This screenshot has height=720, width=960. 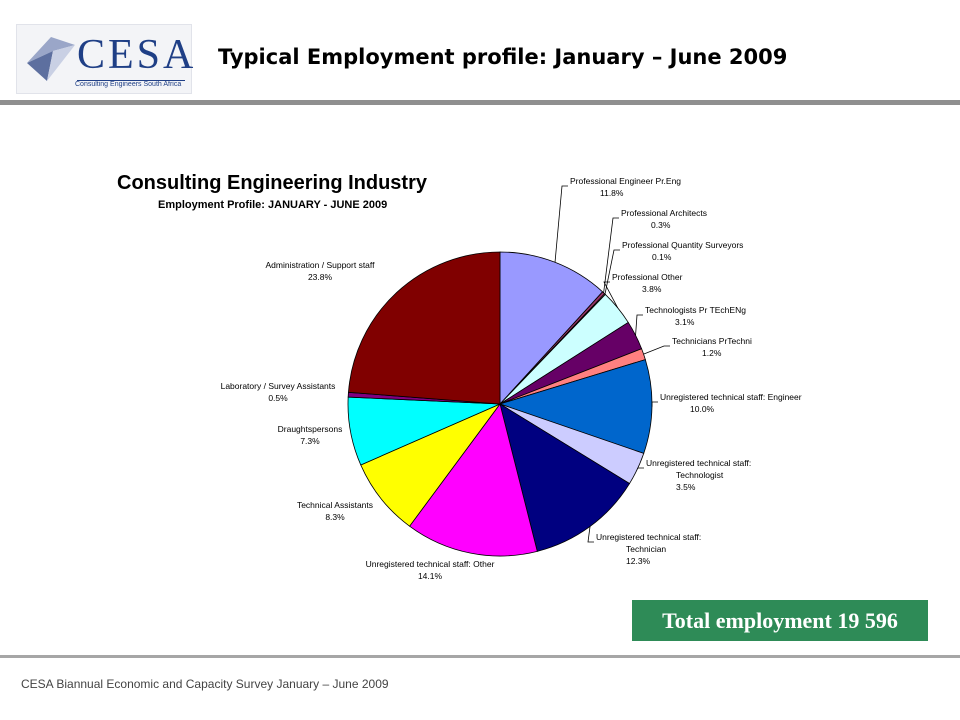 What do you see at coordinates (480, 102) in the screenshot?
I see `header-divider` at bounding box center [480, 102].